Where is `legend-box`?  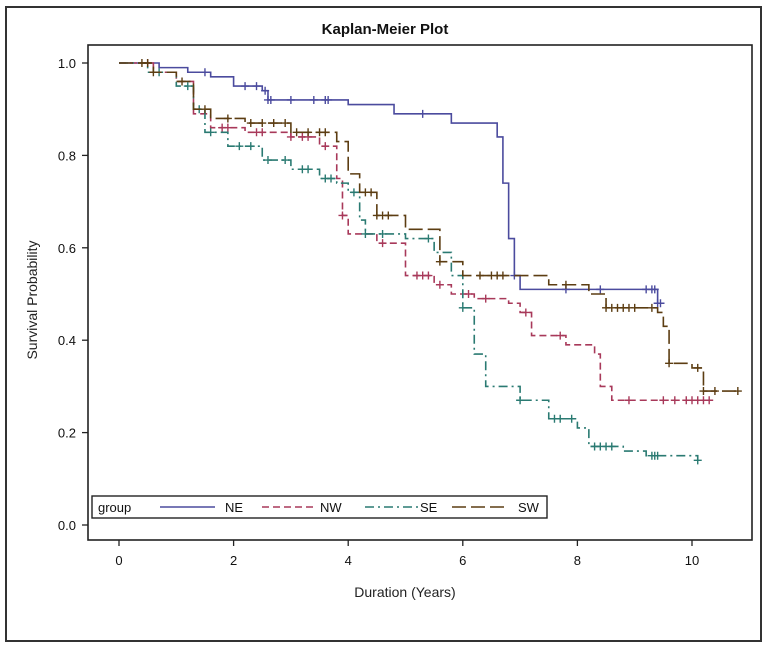 legend-box is located at coordinates (319, 507).